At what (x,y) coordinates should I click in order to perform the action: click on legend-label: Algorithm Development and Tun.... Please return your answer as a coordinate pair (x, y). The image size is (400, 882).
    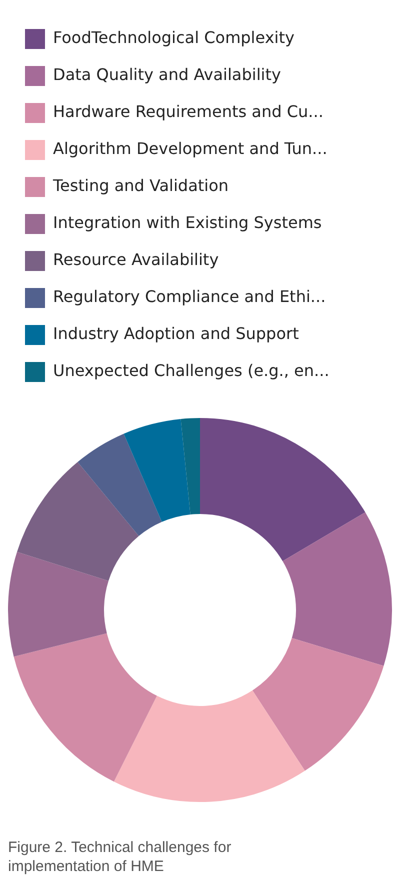
    Looking at the image, I should click on (190, 148).